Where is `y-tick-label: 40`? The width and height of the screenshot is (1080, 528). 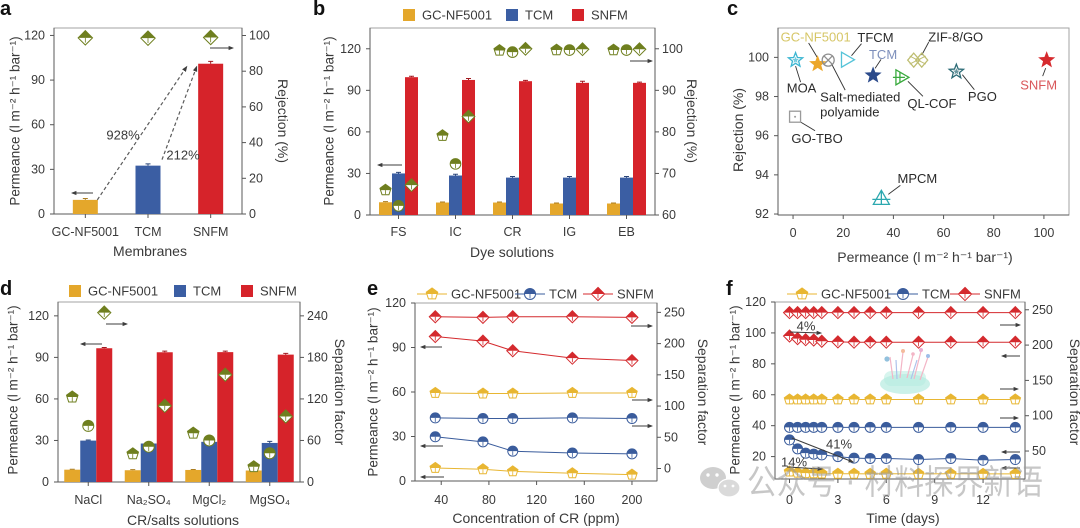 y-tick-label: 40 is located at coordinates (759, 426).